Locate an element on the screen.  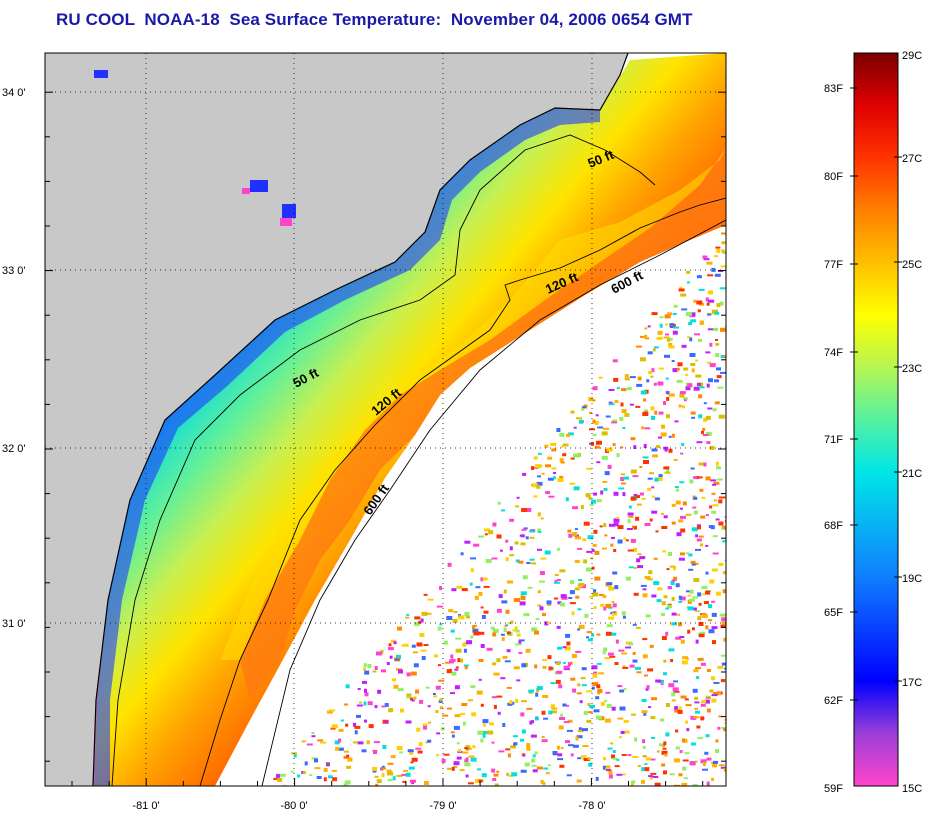
lat-label-33: 33 0' is located at coordinates (14, 271).